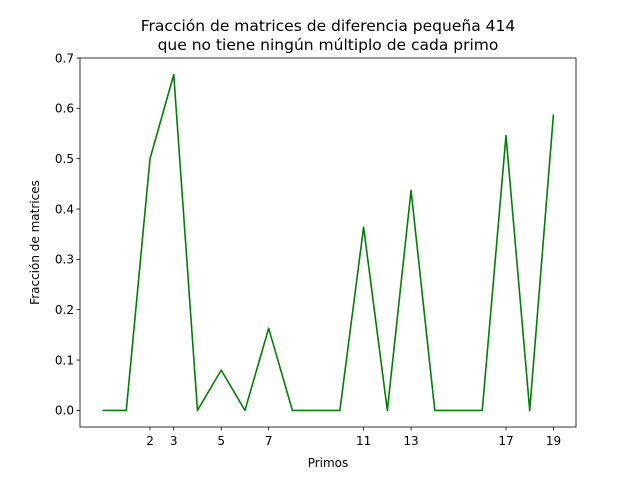  I want to click on x-tick-label: 13, so click(410, 441).